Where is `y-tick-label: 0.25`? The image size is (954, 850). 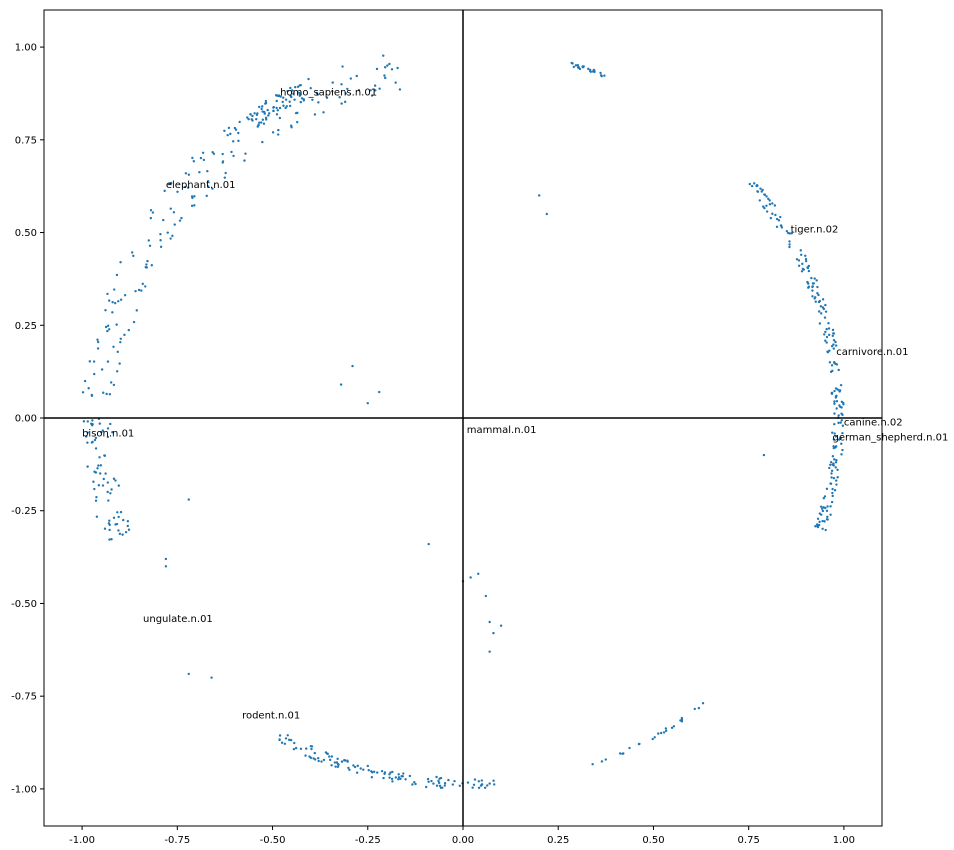 y-tick-label: 0.25 is located at coordinates (26, 326).